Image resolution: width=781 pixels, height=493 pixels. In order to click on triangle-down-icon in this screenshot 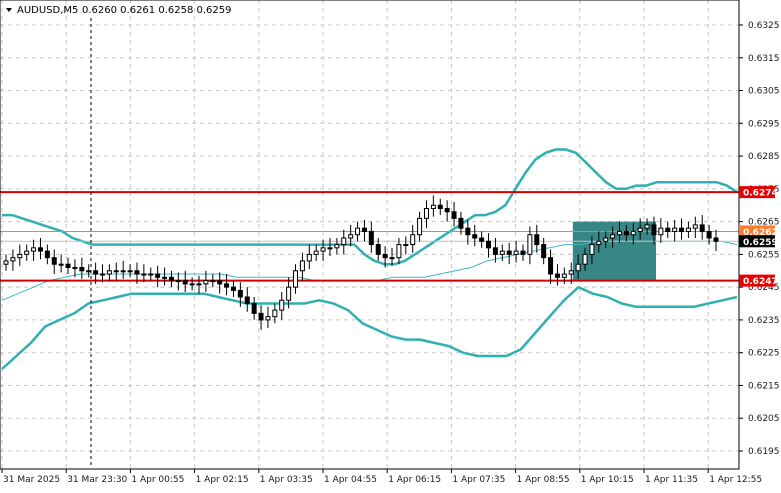, I will do `click(9, 10)`.